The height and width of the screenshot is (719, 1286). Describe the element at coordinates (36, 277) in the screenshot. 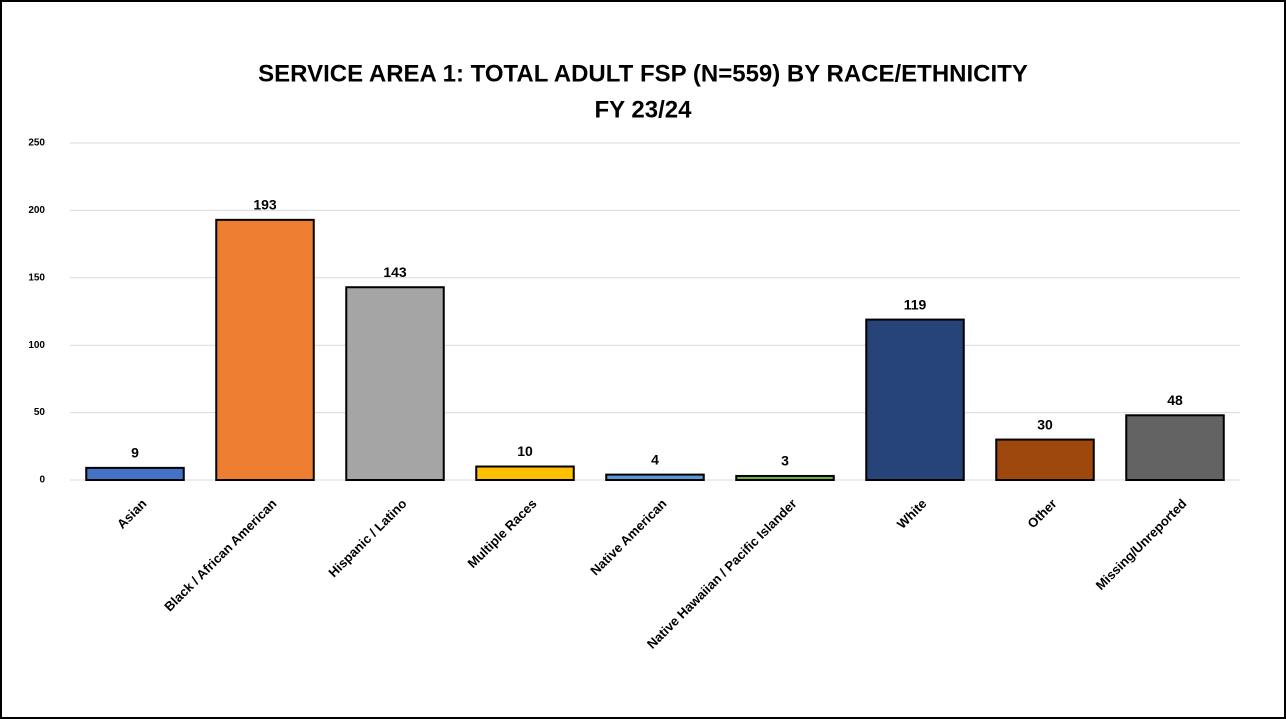

I see `y-tick-label: 150` at that location.